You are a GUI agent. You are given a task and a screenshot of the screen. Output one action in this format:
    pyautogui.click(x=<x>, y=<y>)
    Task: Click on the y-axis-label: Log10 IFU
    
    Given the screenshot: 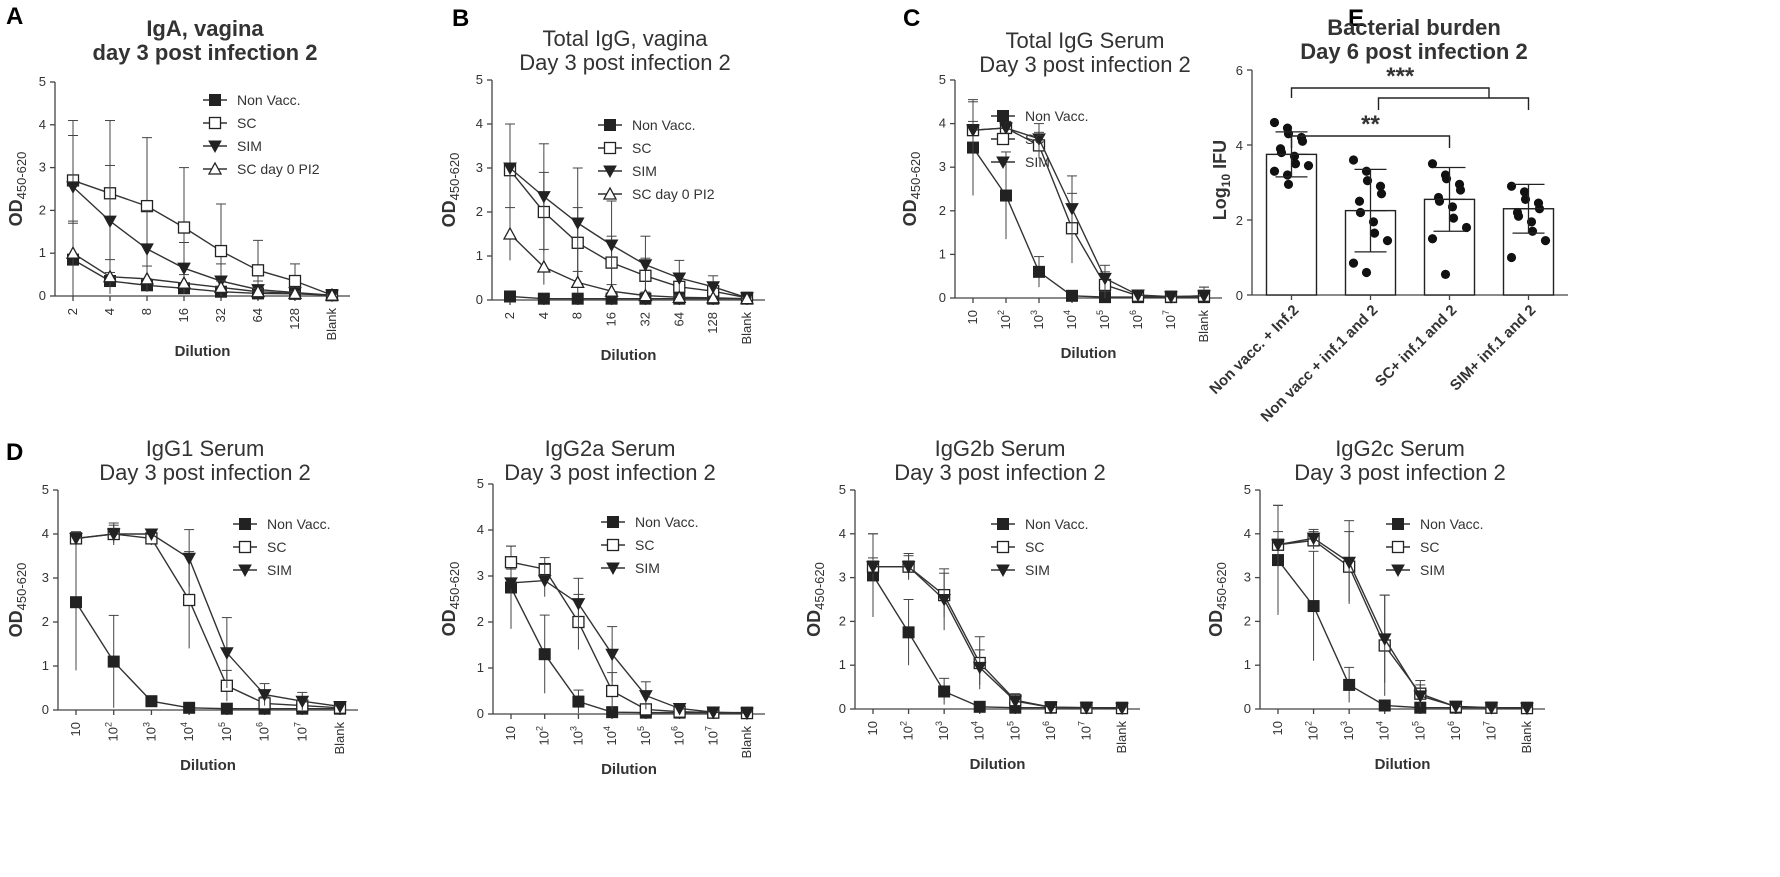 What is the action you would take?
    pyautogui.click(x=1221, y=180)
    